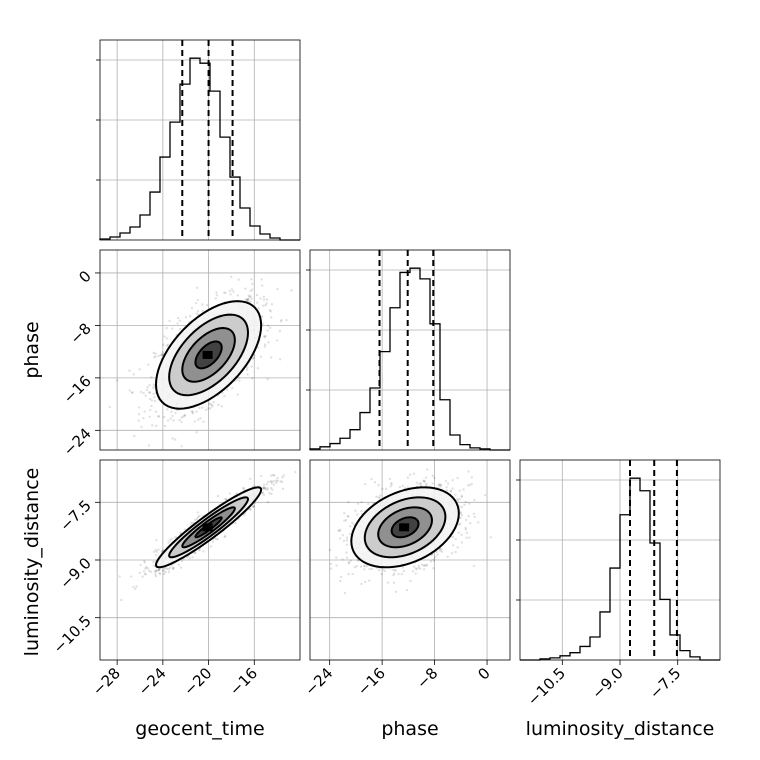  Describe the element at coordinates (318, 681) in the screenshot. I see `x-tick-label-phase: −24` at that location.